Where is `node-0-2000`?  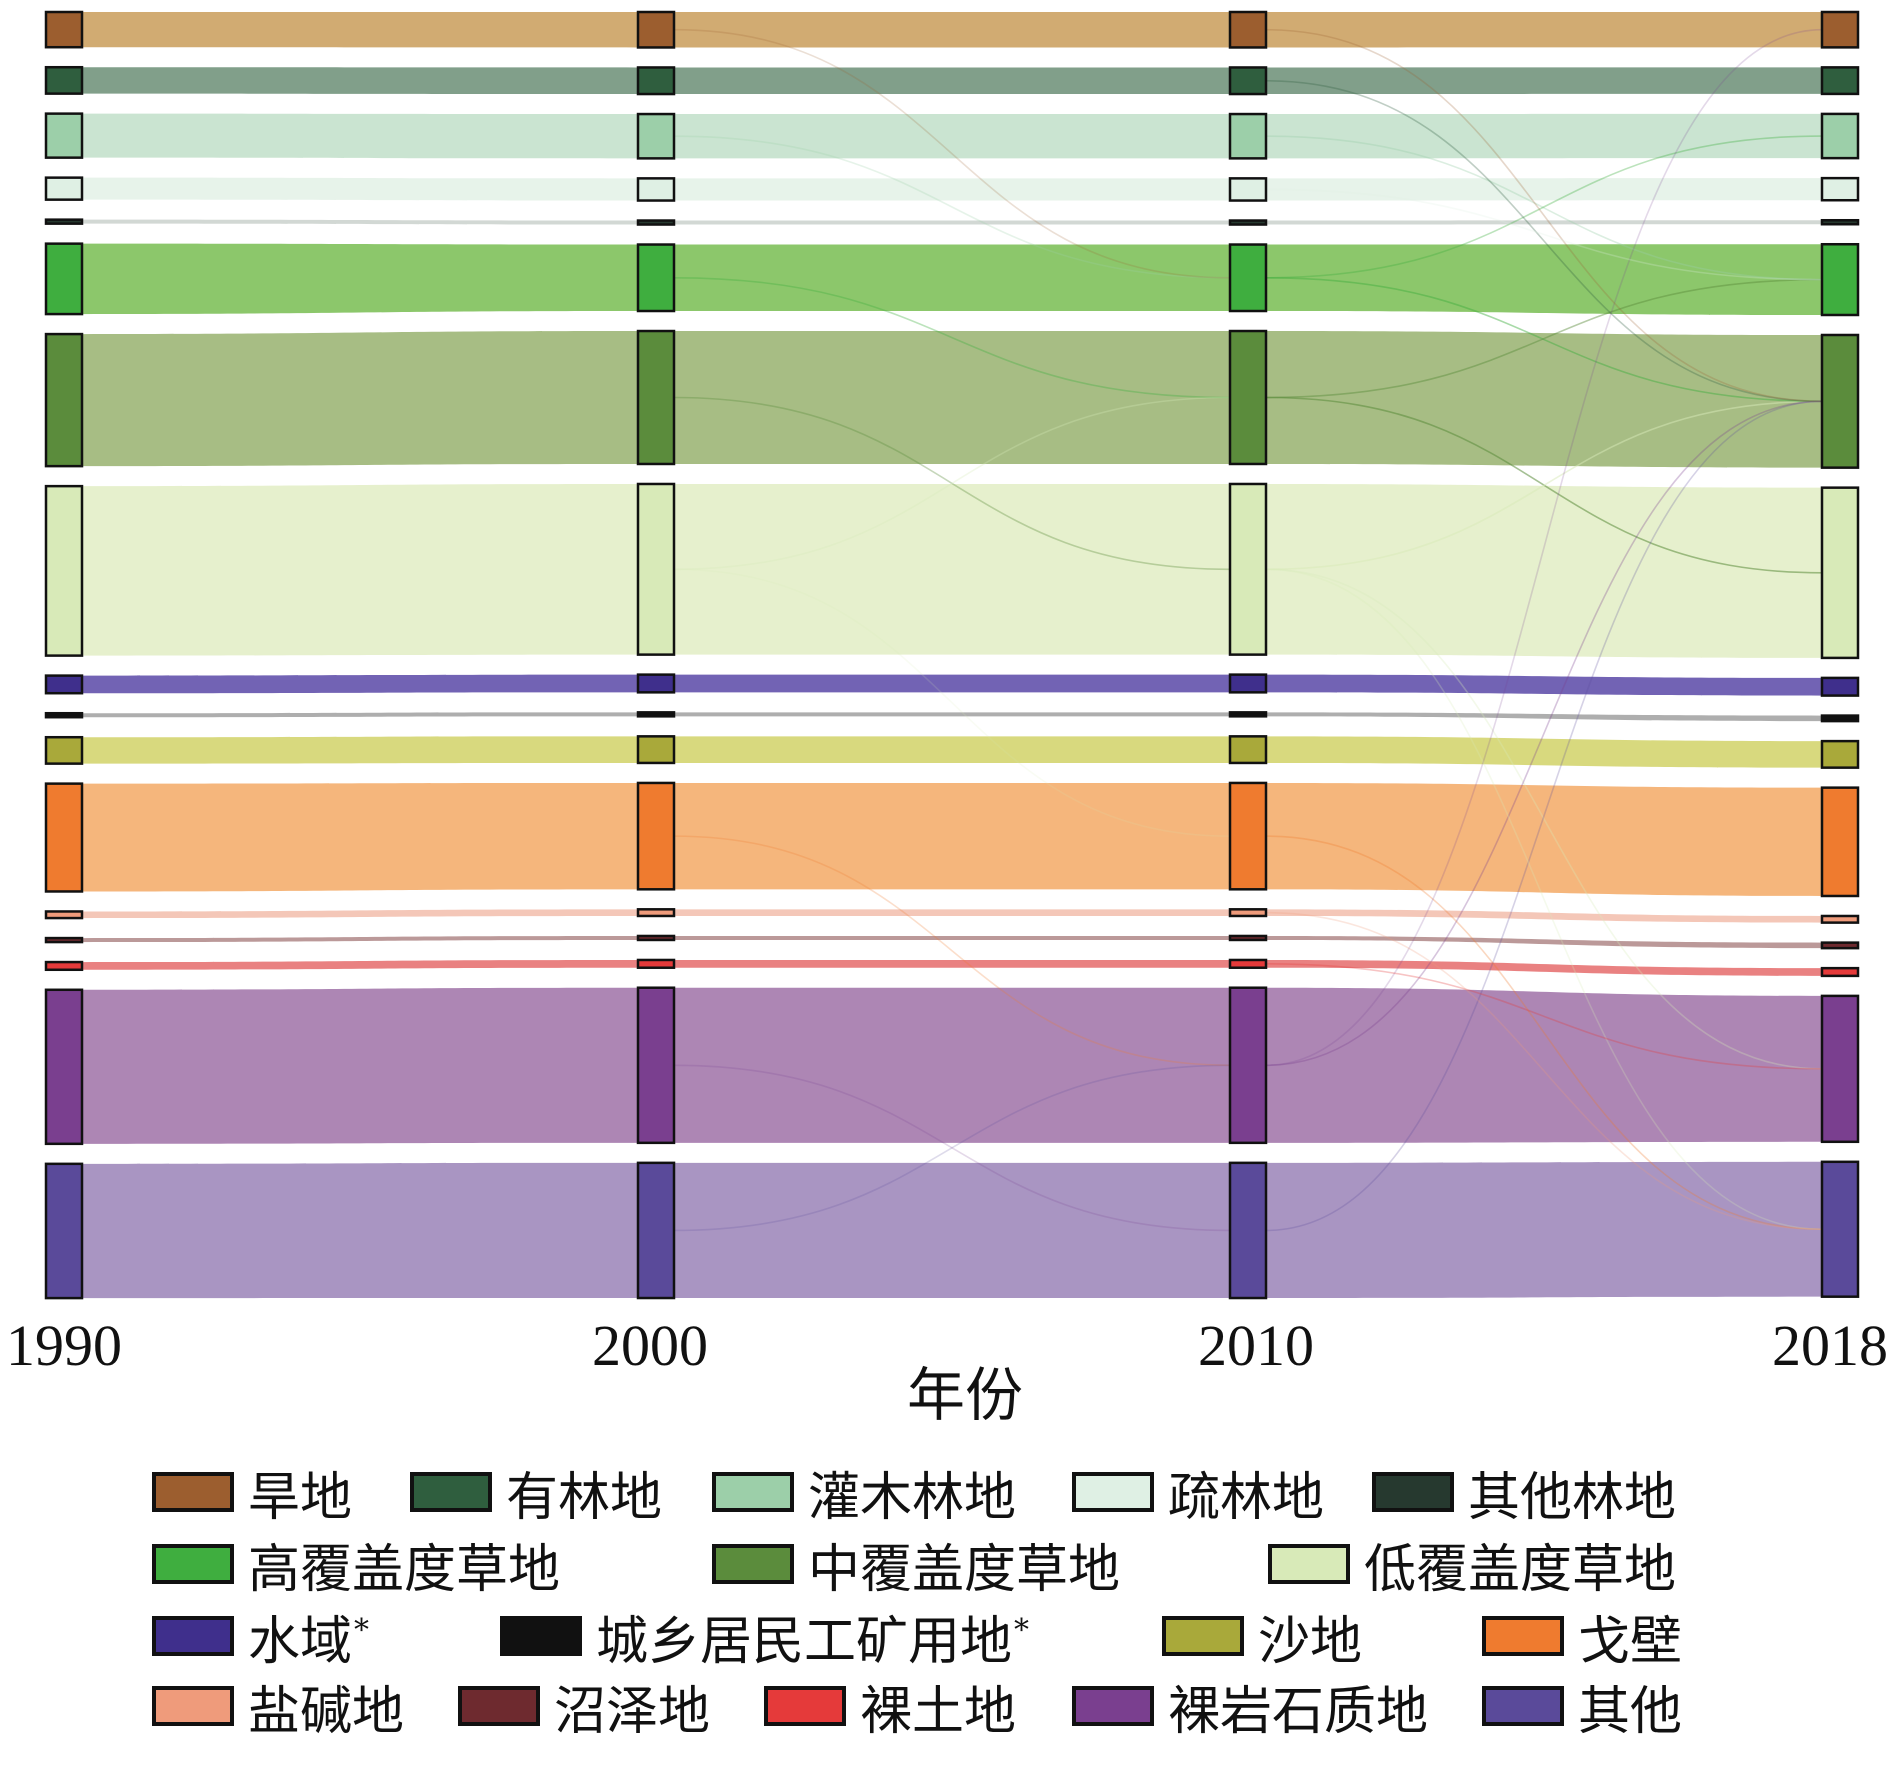 node-0-2000 is located at coordinates (656, 29).